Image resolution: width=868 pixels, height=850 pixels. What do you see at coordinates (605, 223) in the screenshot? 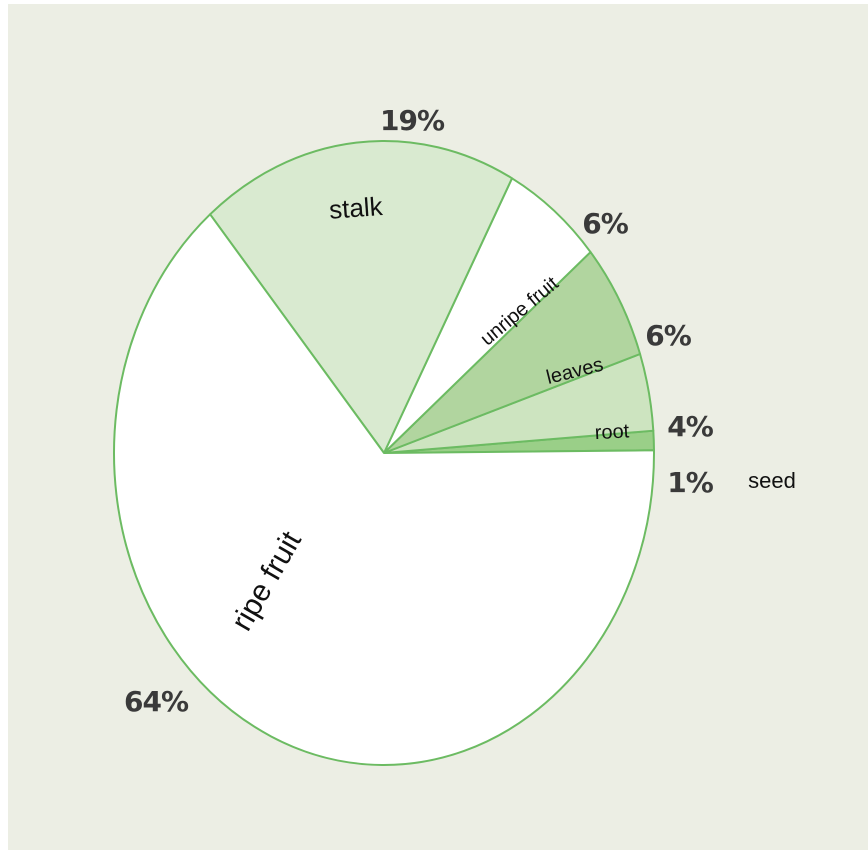
I see `percent-label-unripe-fruit: 6%` at bounding box center [605, 223].